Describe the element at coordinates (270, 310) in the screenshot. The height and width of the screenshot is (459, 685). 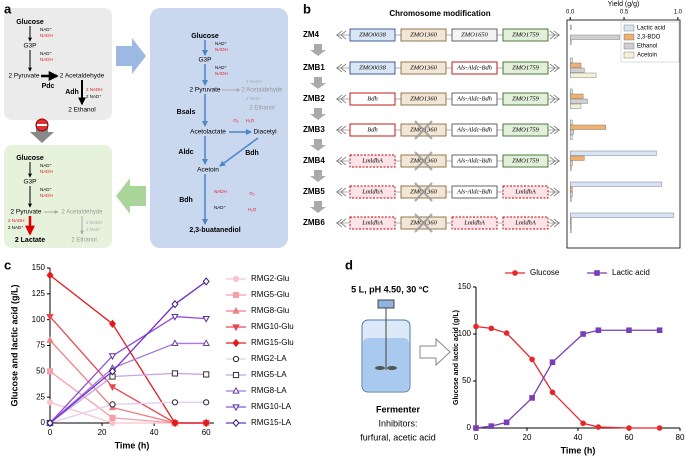
I see `legend-label: RMG8-Glu` at that location.